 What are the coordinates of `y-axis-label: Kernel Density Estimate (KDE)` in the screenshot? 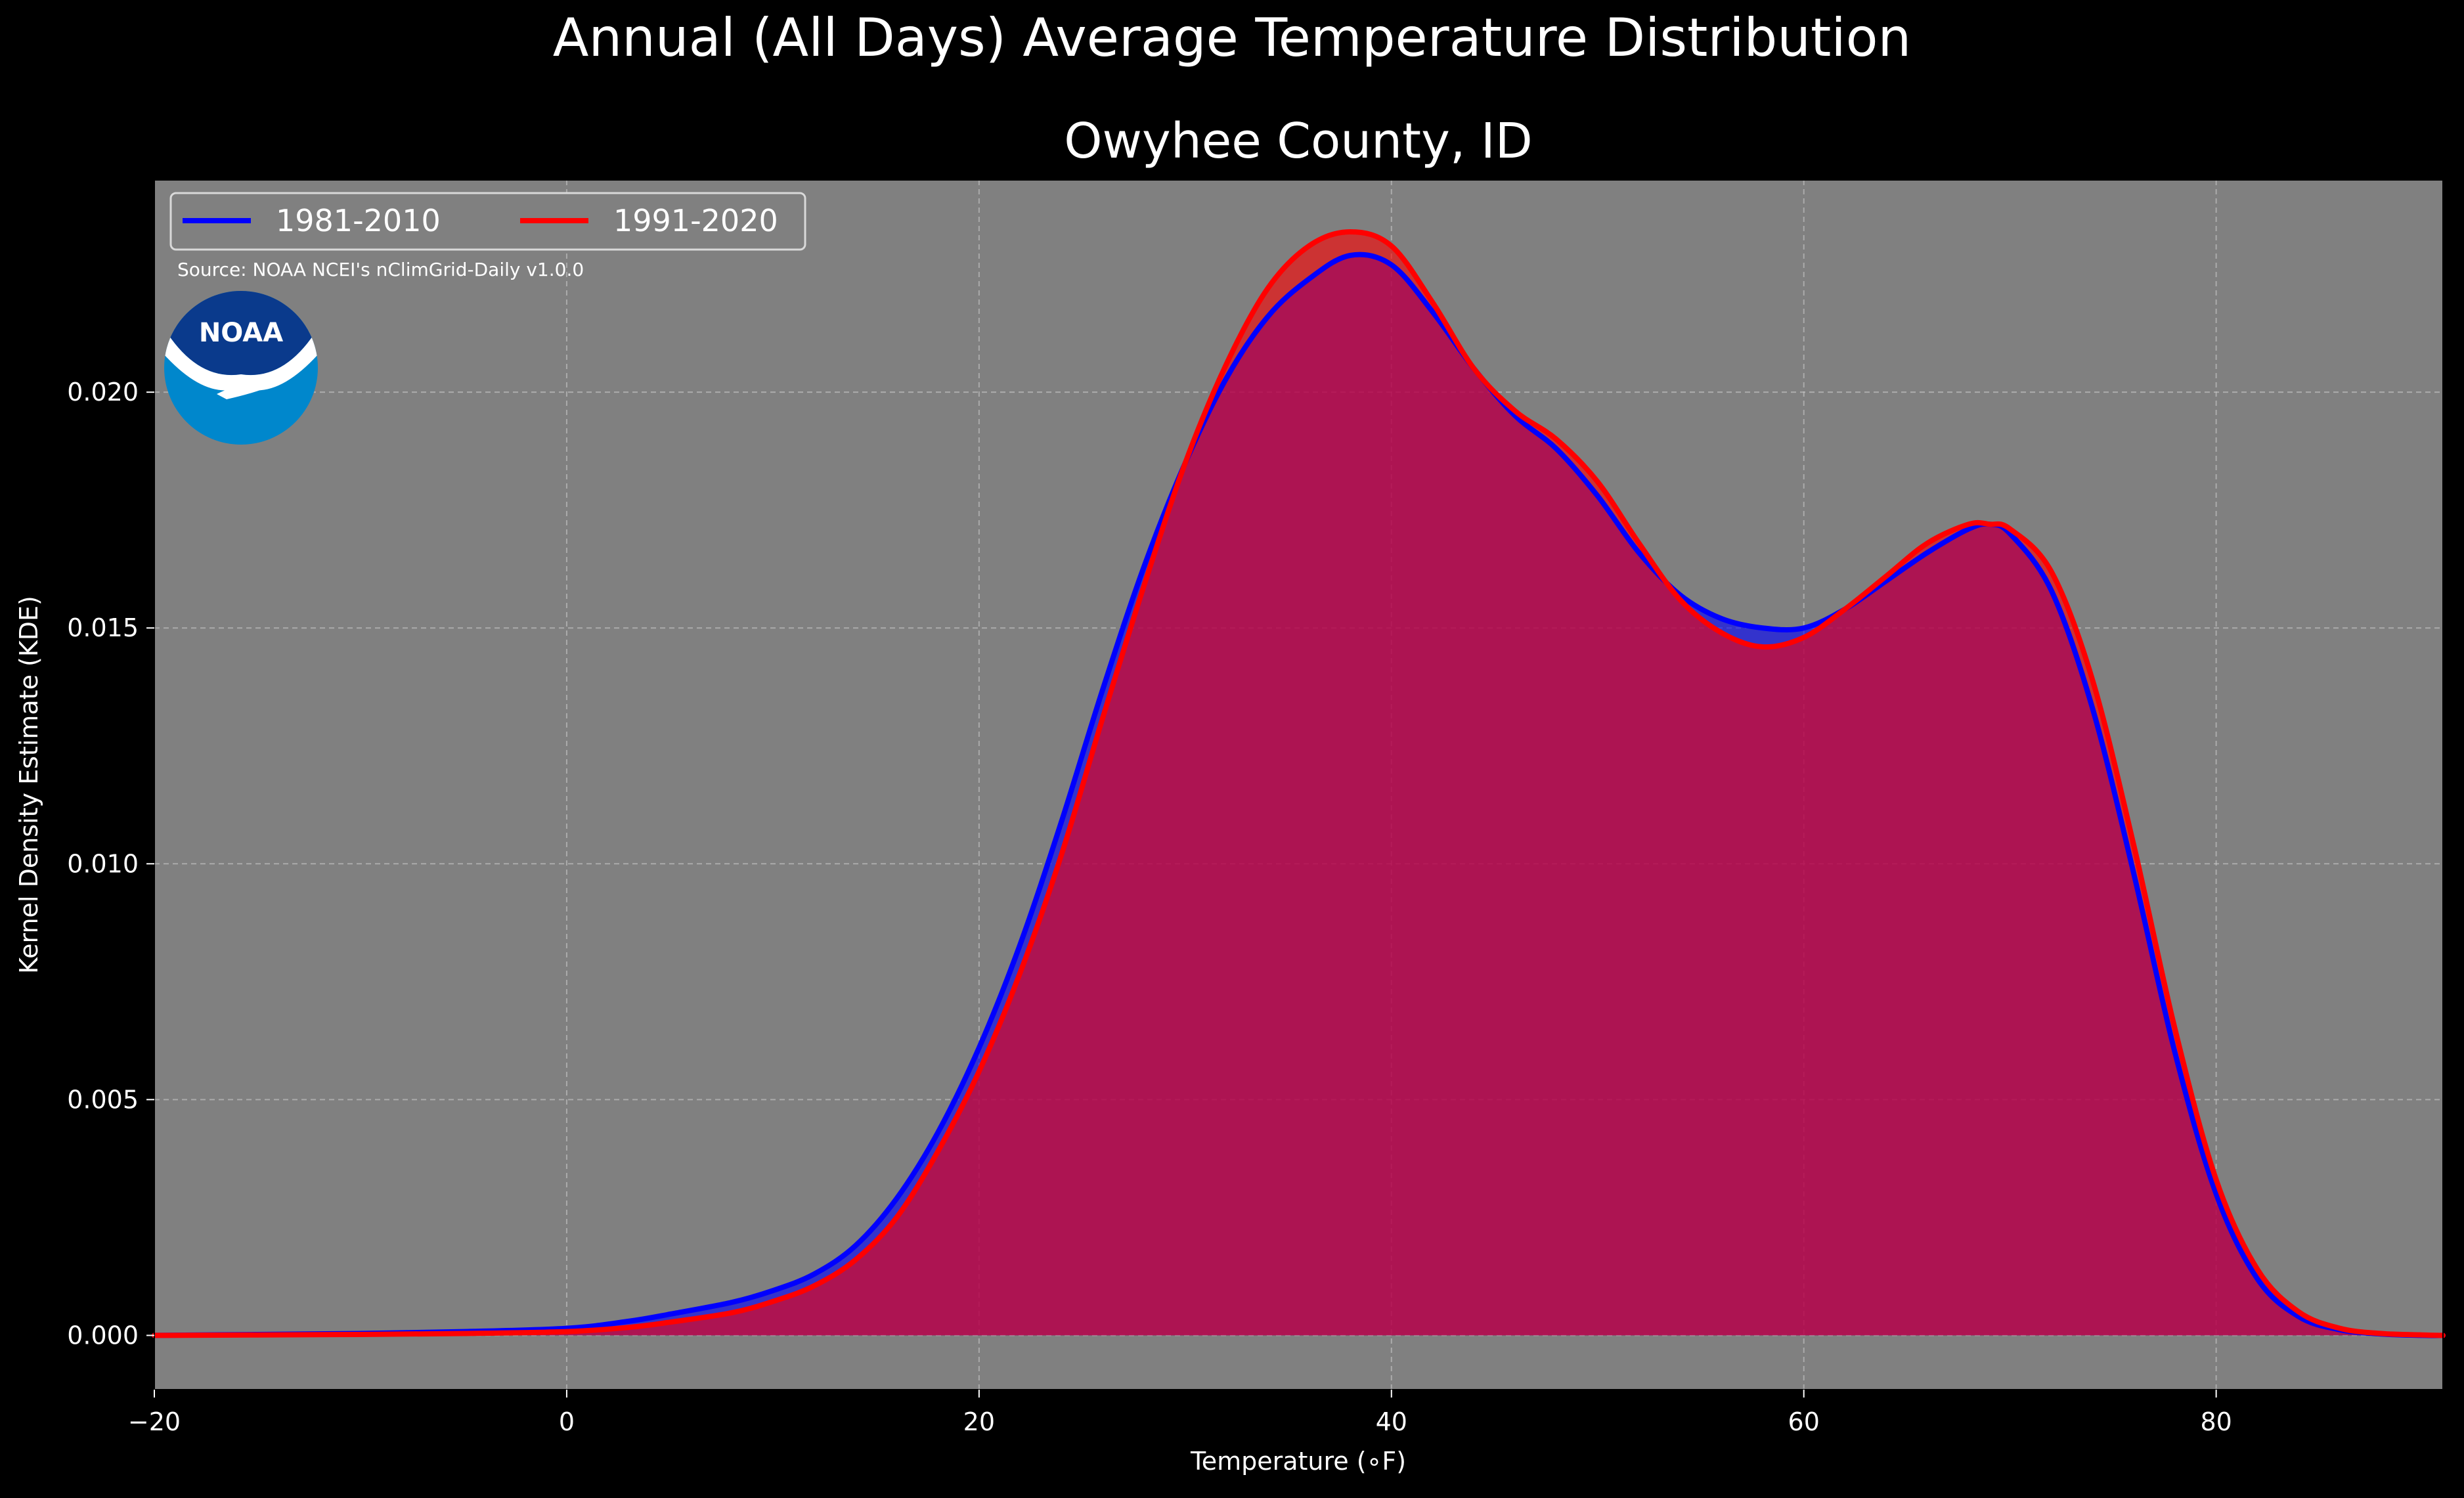 It's located at (28, 785).